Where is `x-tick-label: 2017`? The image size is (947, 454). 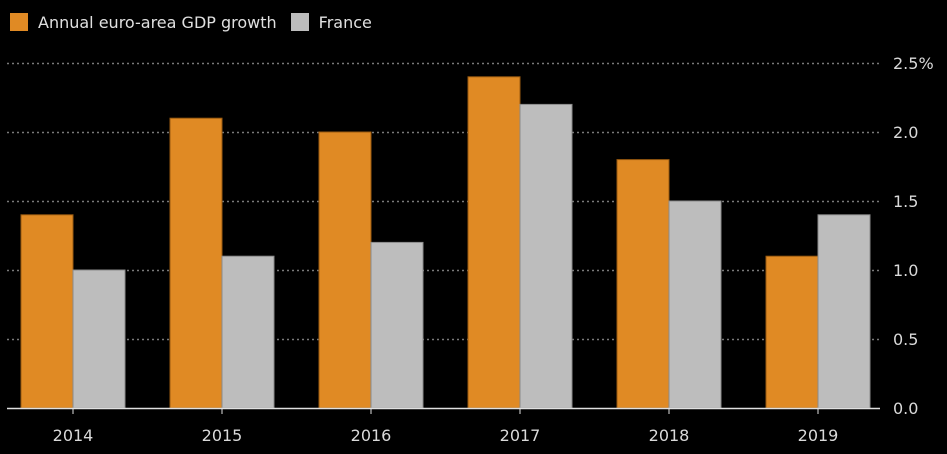 x-tick-label: 2017 is located at coordinates (520, 435).